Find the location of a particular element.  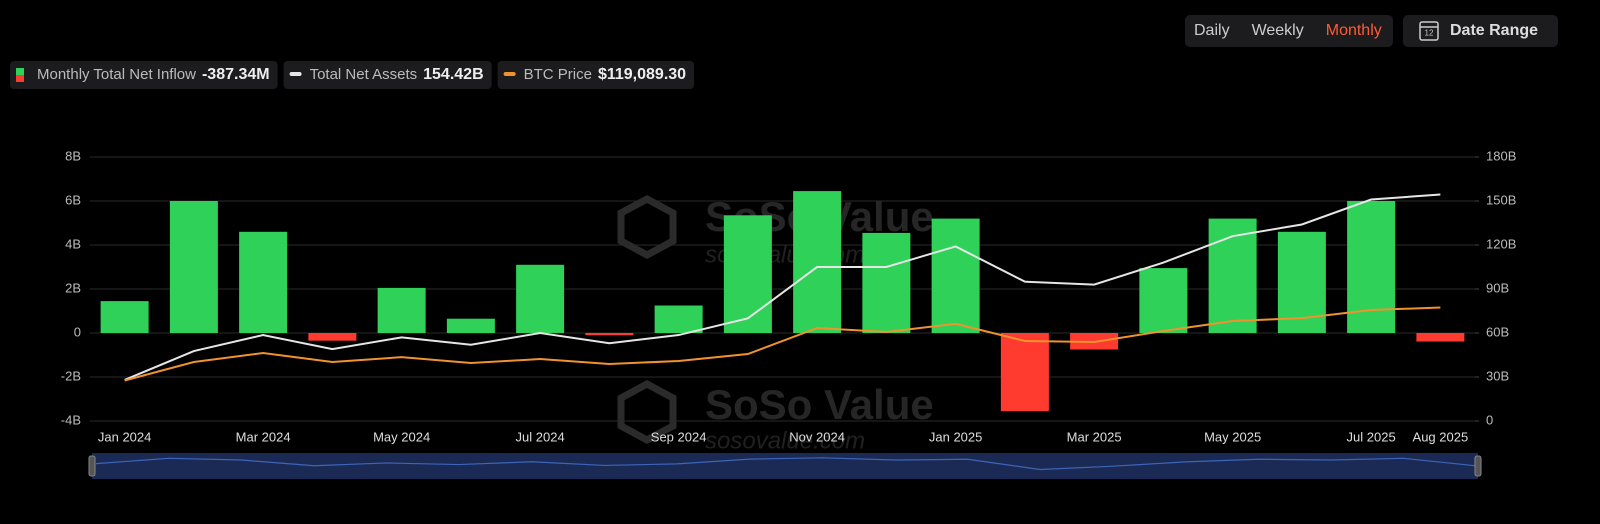

x-tick-label: Mar 2025 is located at coordinates (1094, 436).